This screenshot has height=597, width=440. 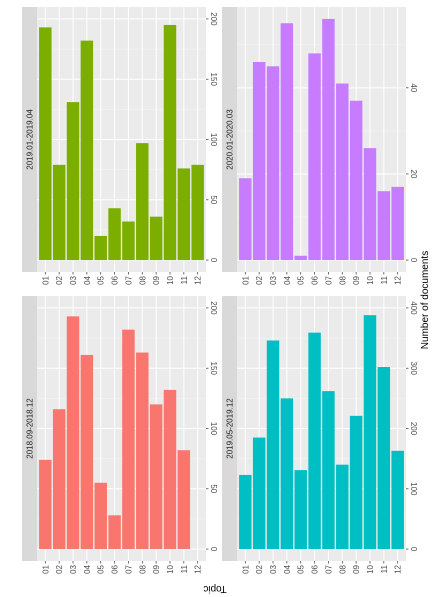 I want to click on facet-strip-label: 2019.01-2019.04, so click(x=30, y=139).